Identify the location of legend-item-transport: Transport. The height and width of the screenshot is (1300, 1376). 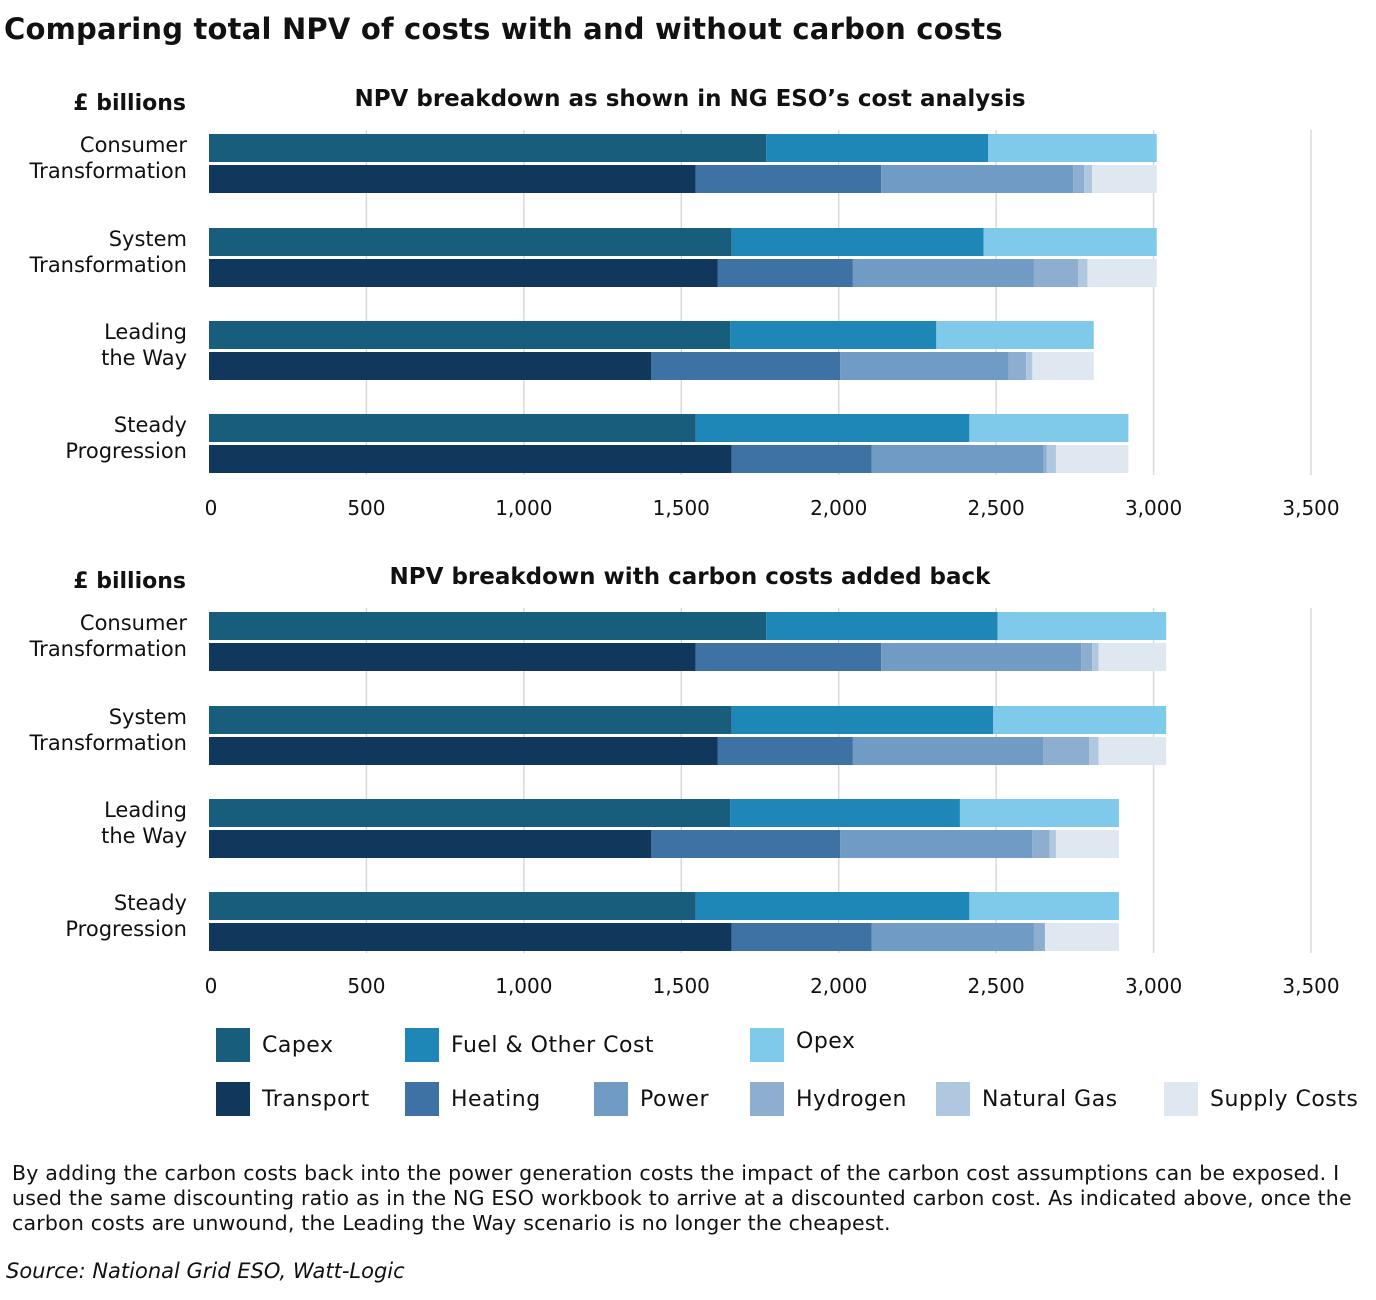
(293, 1099).